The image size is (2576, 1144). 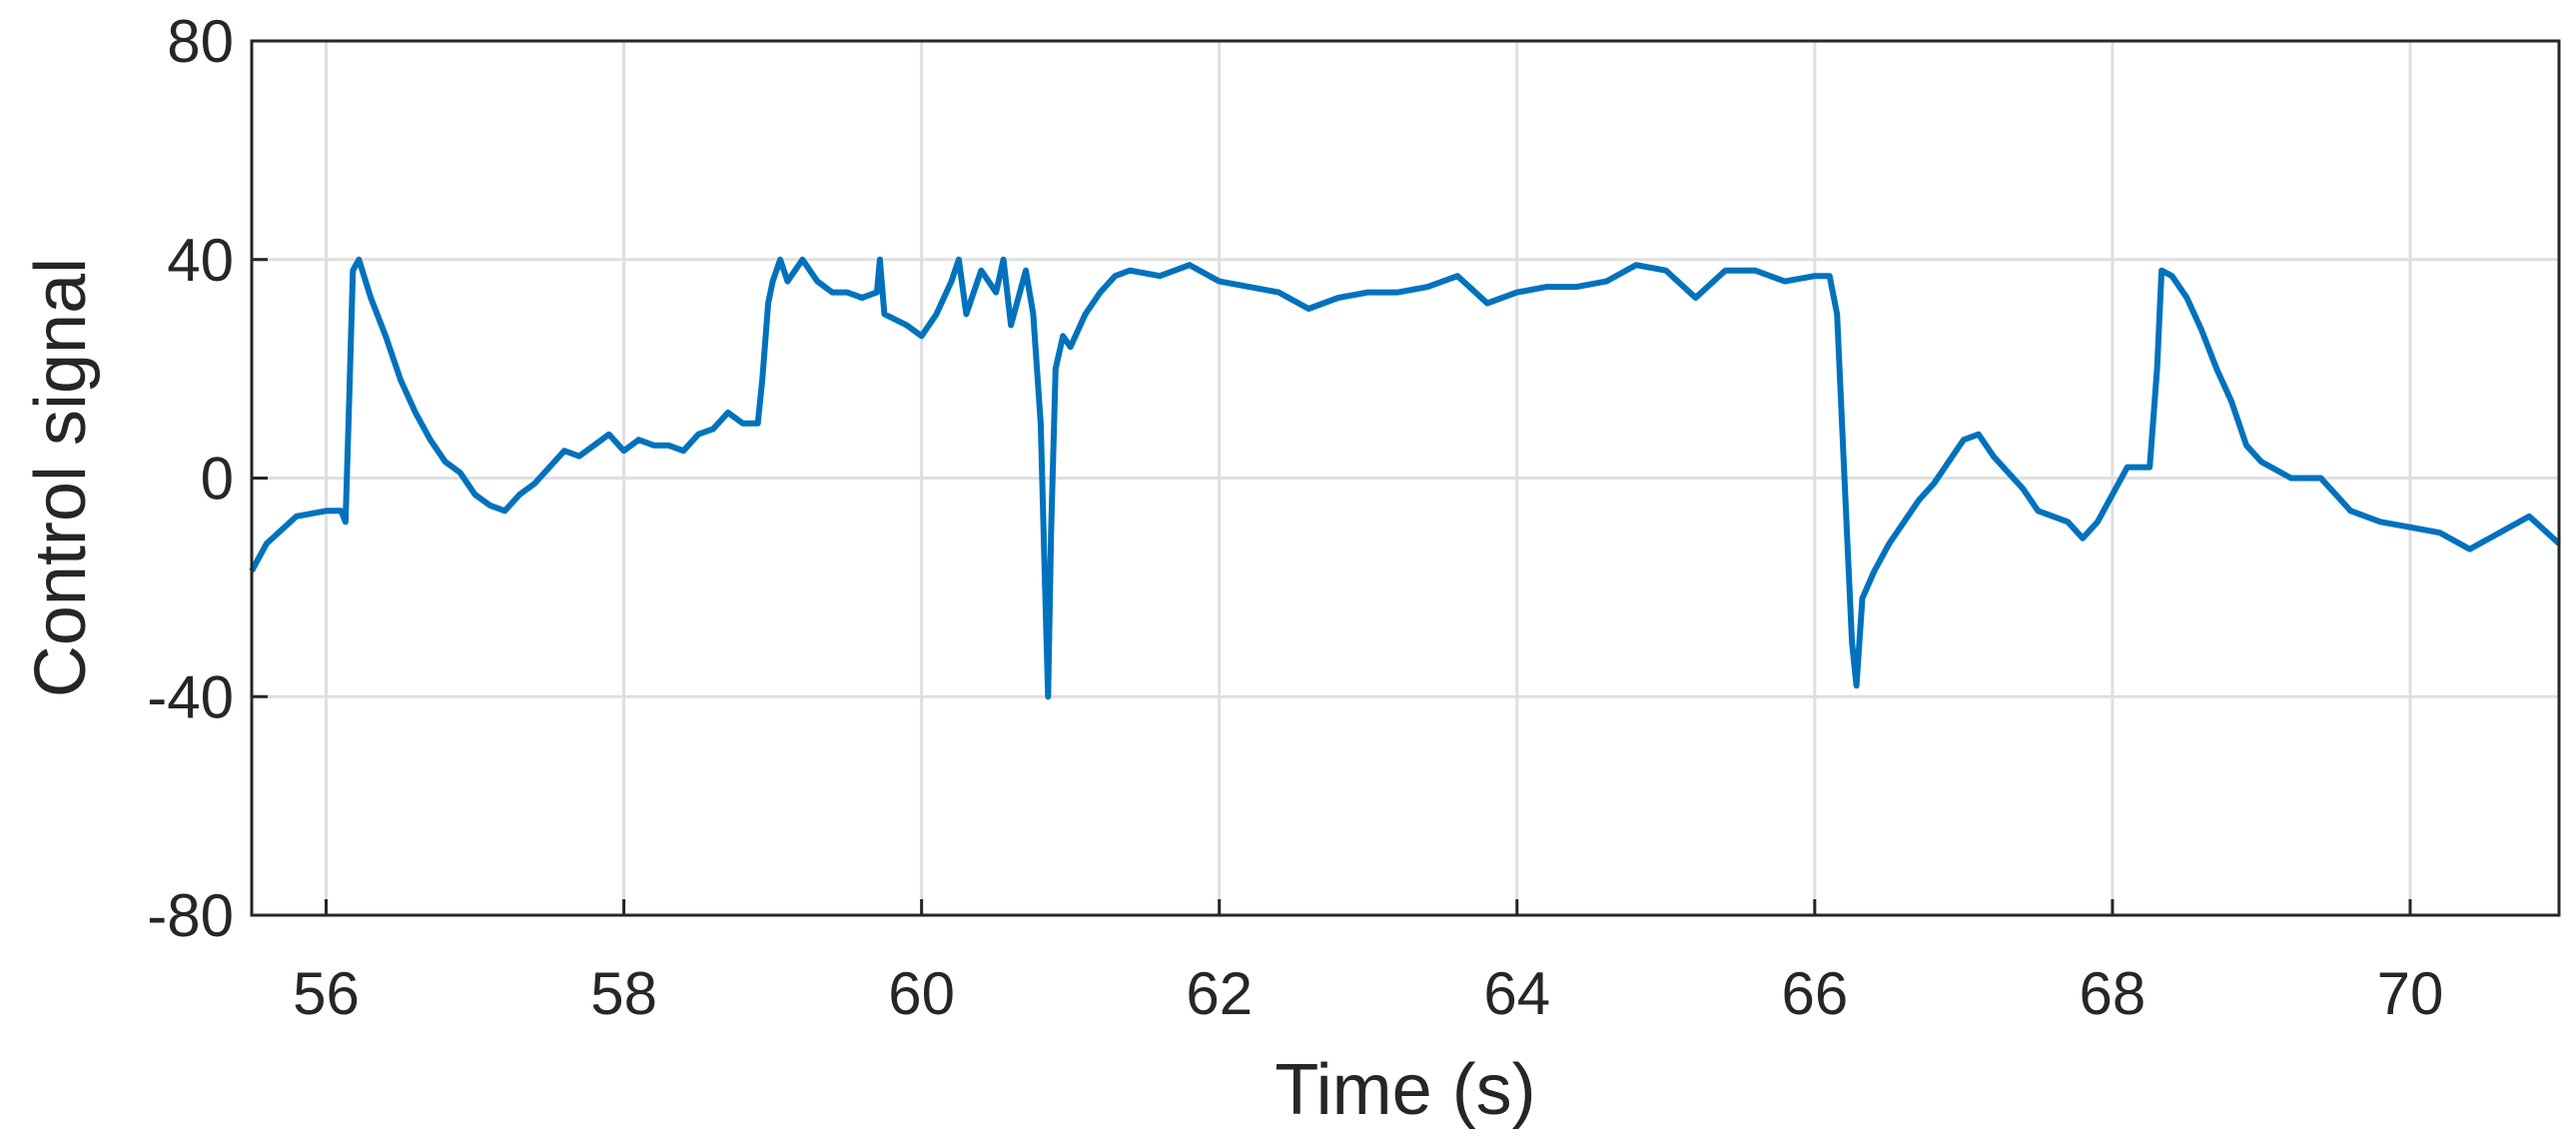 I want to click on y-axis-label: Control signal, so click(x=61, y=477).